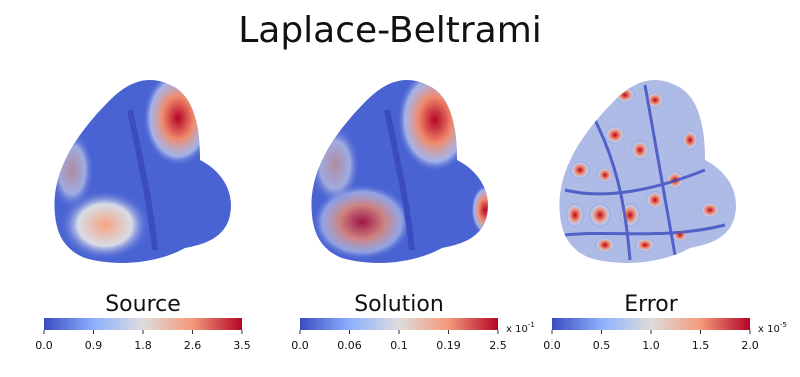 The height and width of the screenshot is (377, 800). What do you see at coordinates (143, 345) in the screenshot?
I see `tick-label: 1.8` at bounding box center [143, 345].